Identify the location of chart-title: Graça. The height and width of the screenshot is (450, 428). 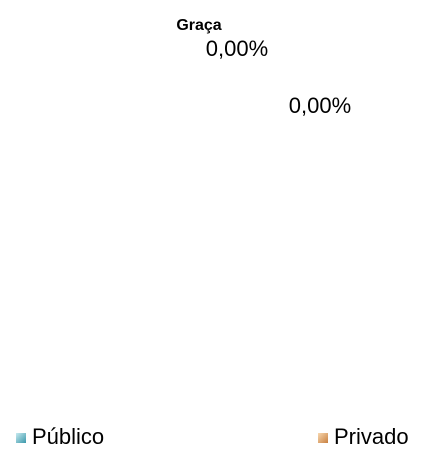
(198, 25).